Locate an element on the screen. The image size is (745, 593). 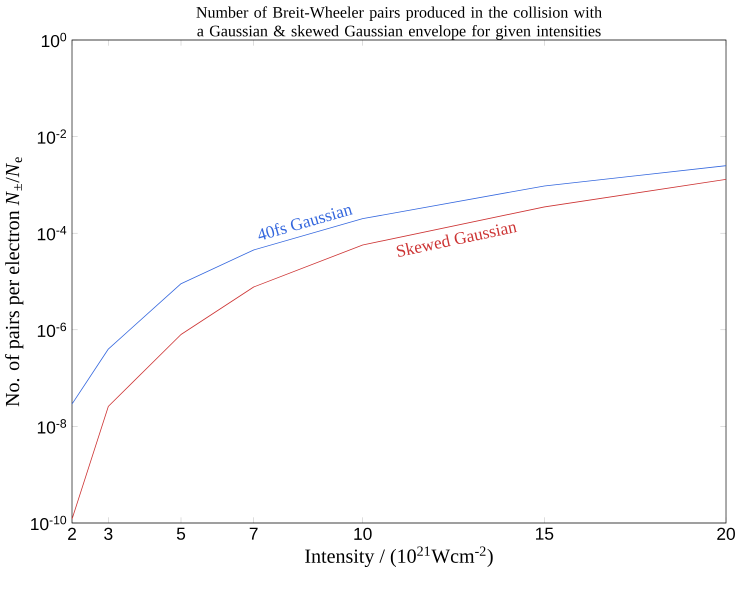
text: Skewed Gaussian is located at coordinates (457, 240).